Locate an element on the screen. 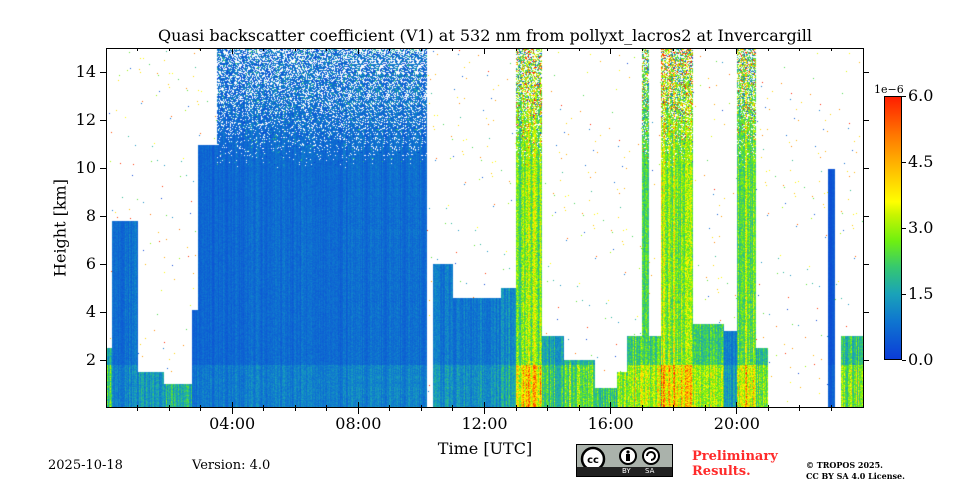 The height and width of the screenshot is (480, 960). preliminary-results-note: Preliminary Results. is located at coordinates (735, 464).